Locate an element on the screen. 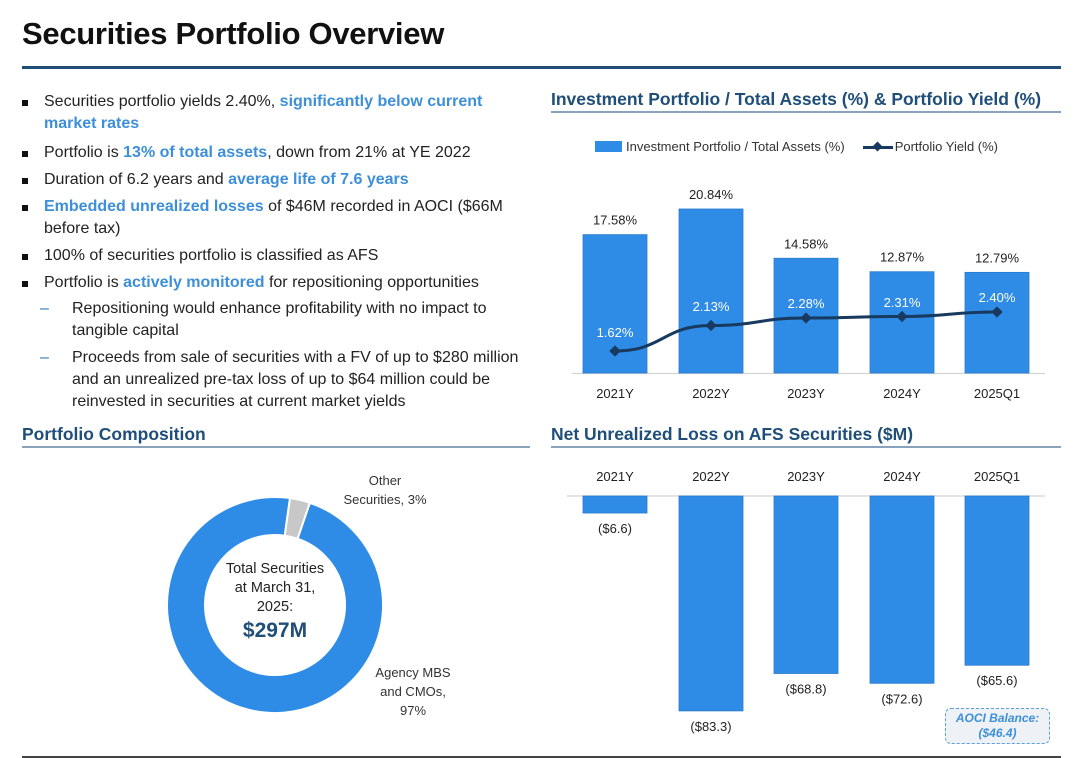  yield-point-2024Y is located at coordinates (902, 316).